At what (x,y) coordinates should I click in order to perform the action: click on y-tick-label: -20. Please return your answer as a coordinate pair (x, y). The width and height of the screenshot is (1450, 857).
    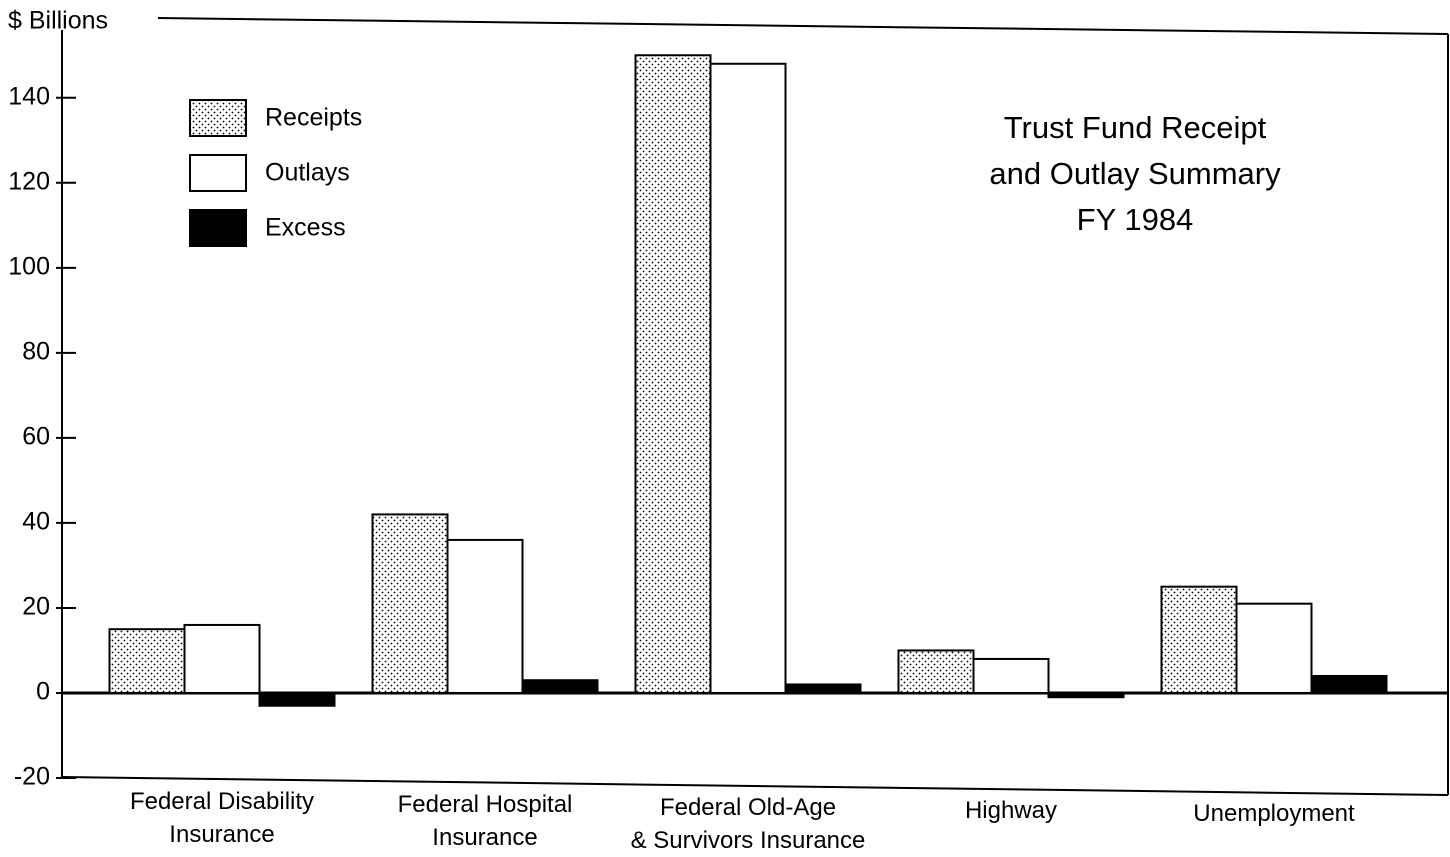
    Looking at the image, I should click on (32, 777).